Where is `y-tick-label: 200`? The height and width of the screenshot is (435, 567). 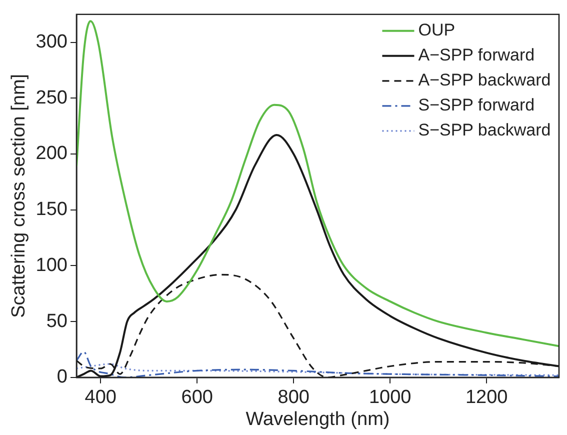 y-tick-label: 200 is located at coordinates (52, 153).